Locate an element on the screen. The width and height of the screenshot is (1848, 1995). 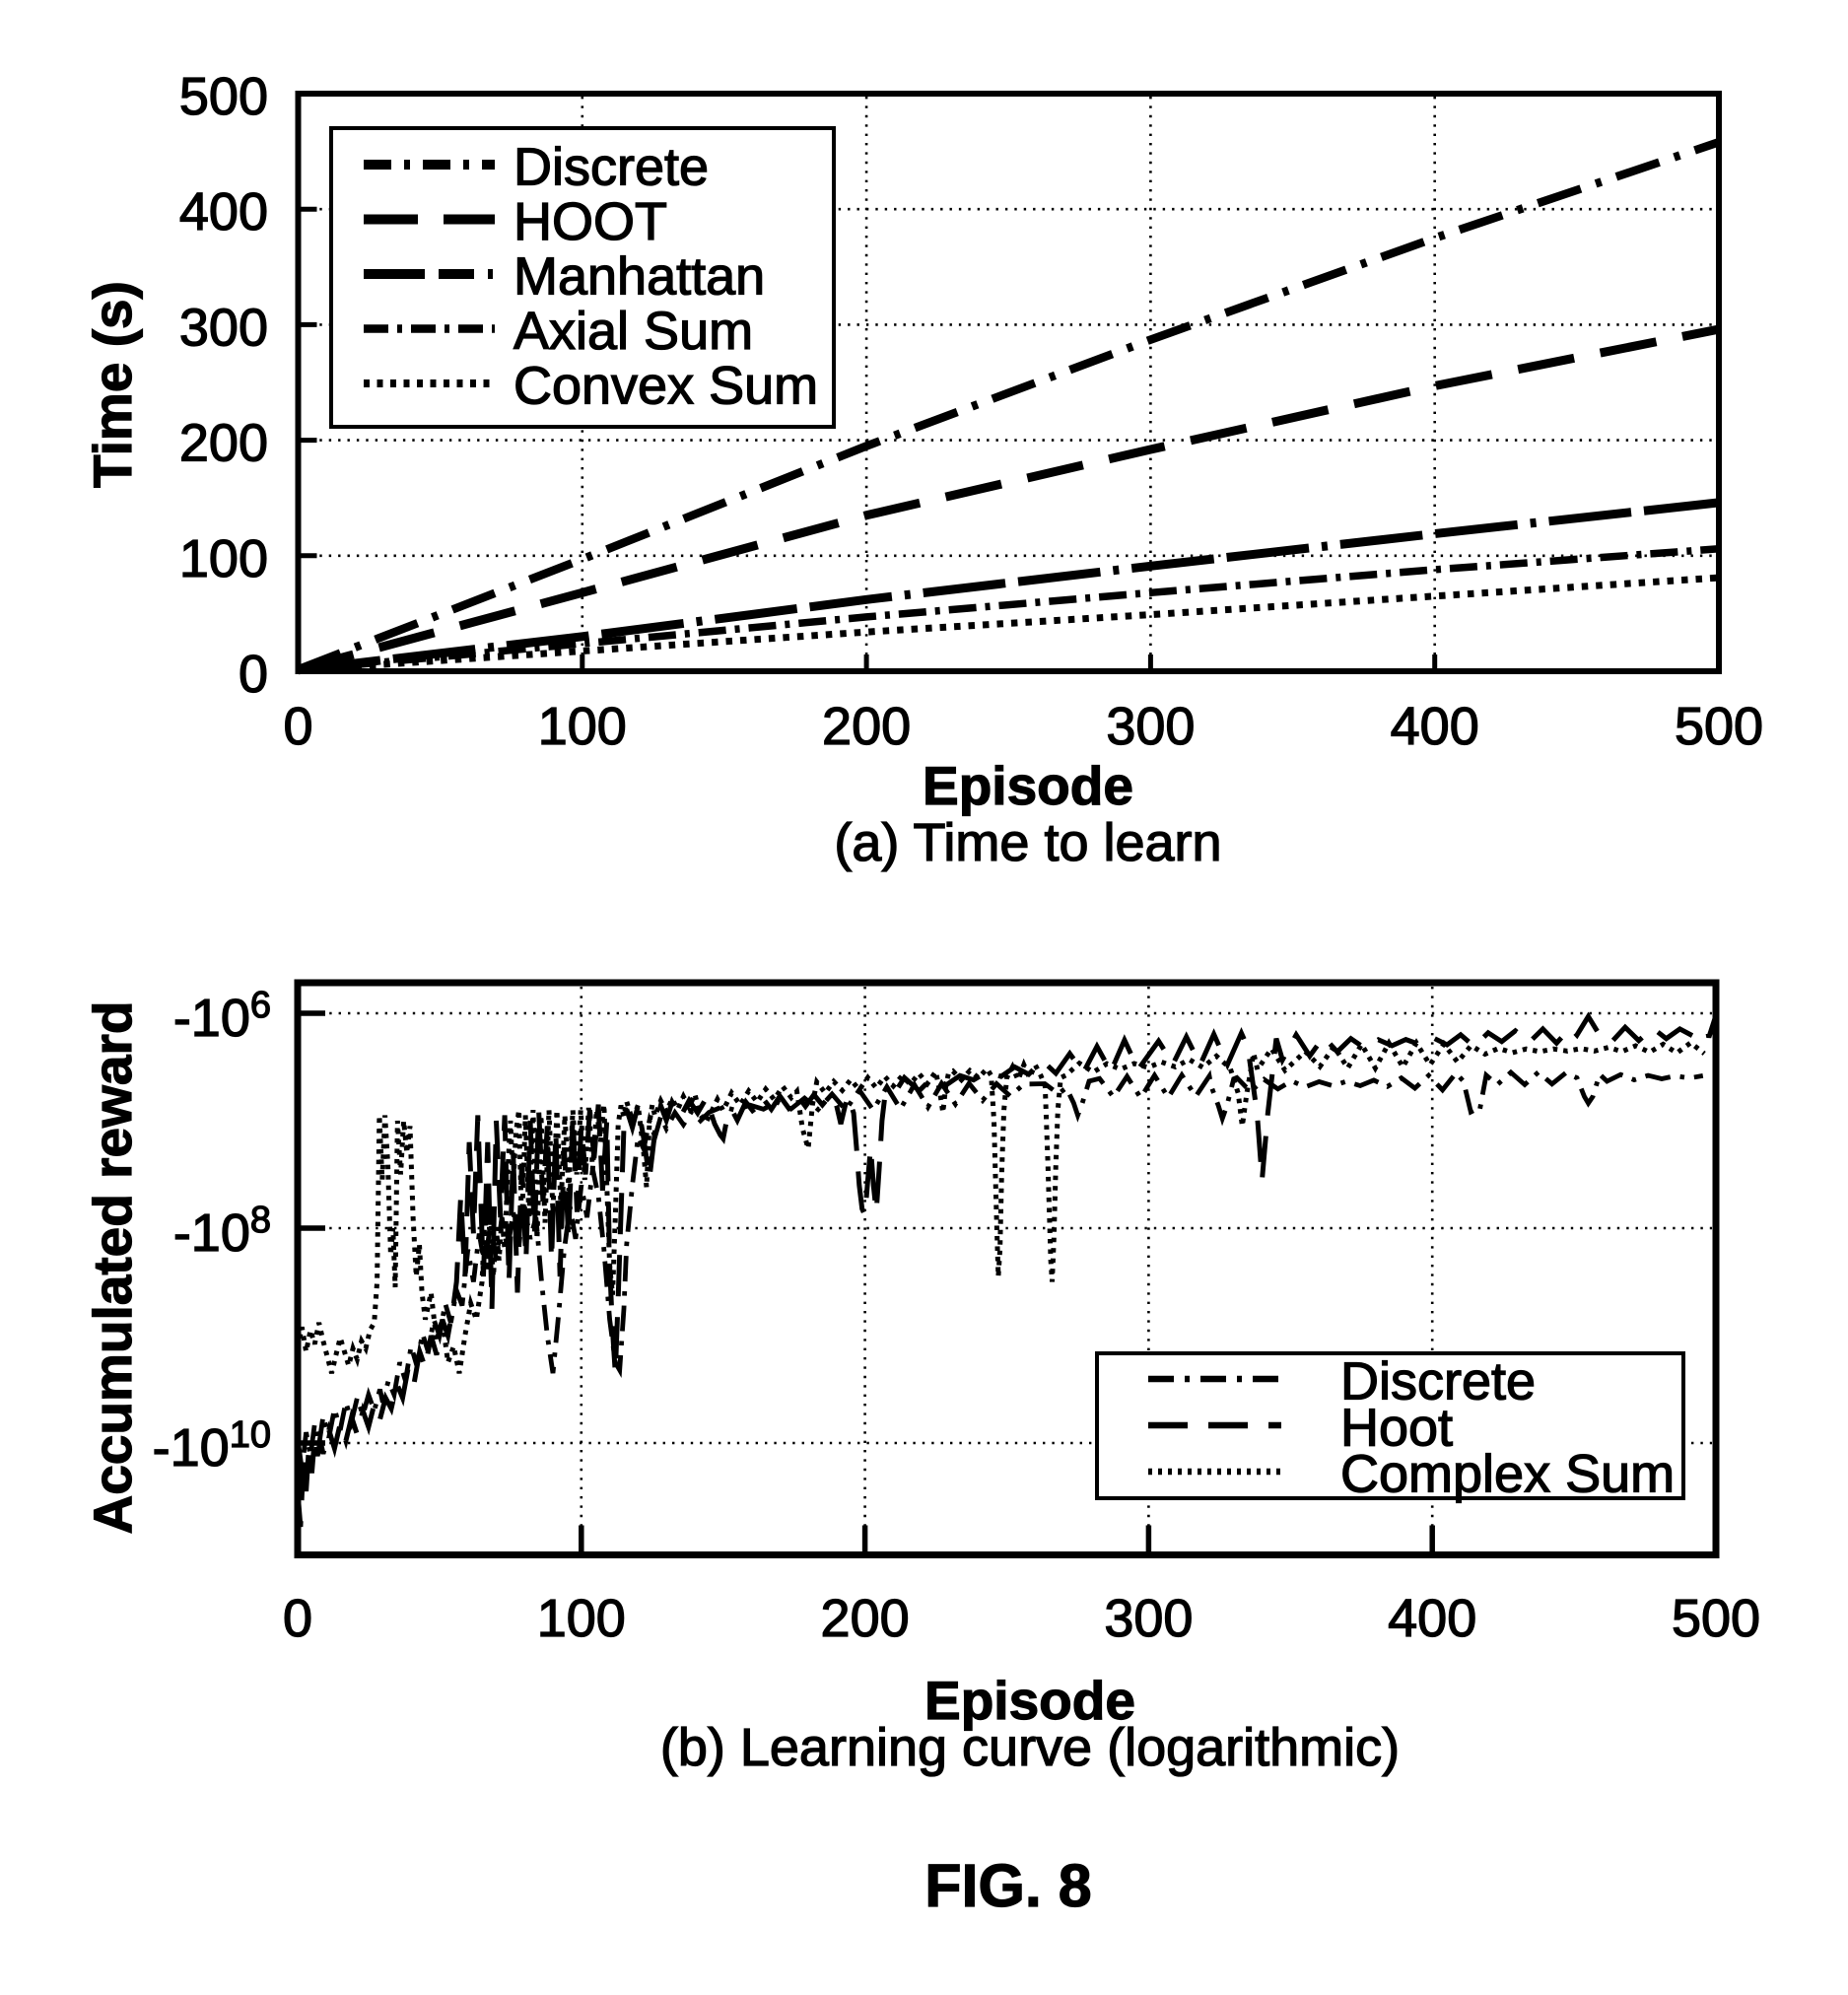
svg-text:(b) Learning curve (logarithmi: (b) Learning curve (logarithmic) is located at coordinates (1030, 1747).